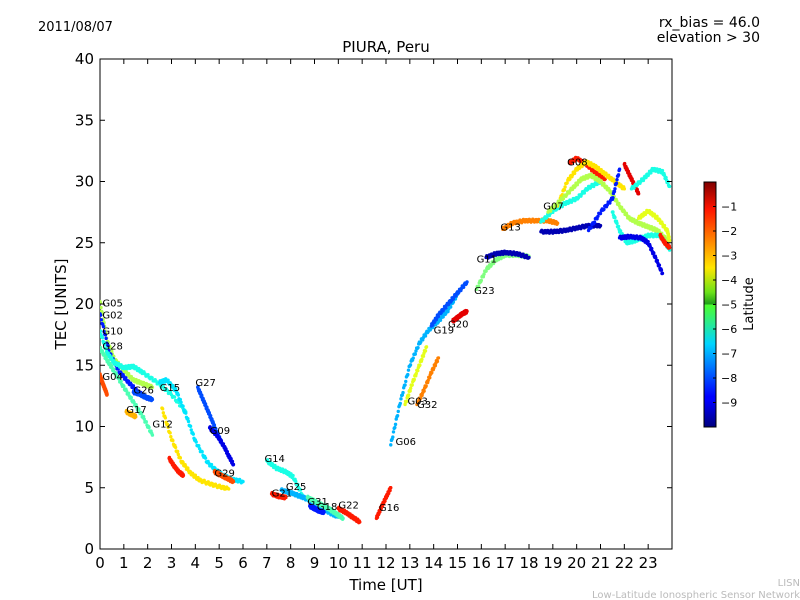 The image size is (800, 600). What do you see at coordinates (600, 563) in the screenshot?
I see `x-tick-label: 21` at bounding box center [600, 563].